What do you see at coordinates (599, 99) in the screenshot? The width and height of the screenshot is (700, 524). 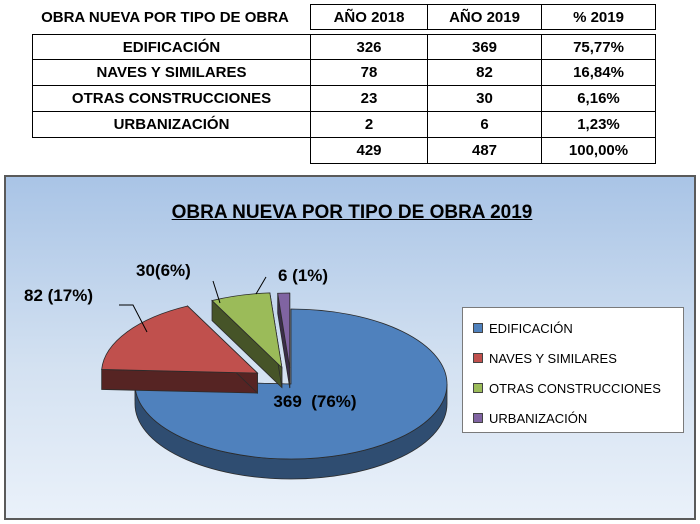 I see `row-pct: 6,16%` at bounding box center [599, 99].